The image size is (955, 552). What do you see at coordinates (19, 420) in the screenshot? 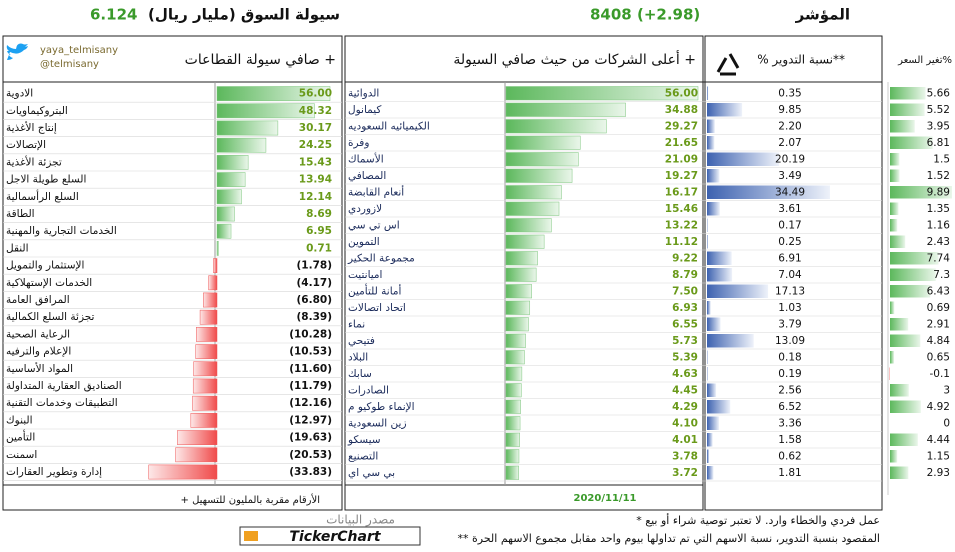
I see `sector-name: البنوك` at bounding box center [19, 420].